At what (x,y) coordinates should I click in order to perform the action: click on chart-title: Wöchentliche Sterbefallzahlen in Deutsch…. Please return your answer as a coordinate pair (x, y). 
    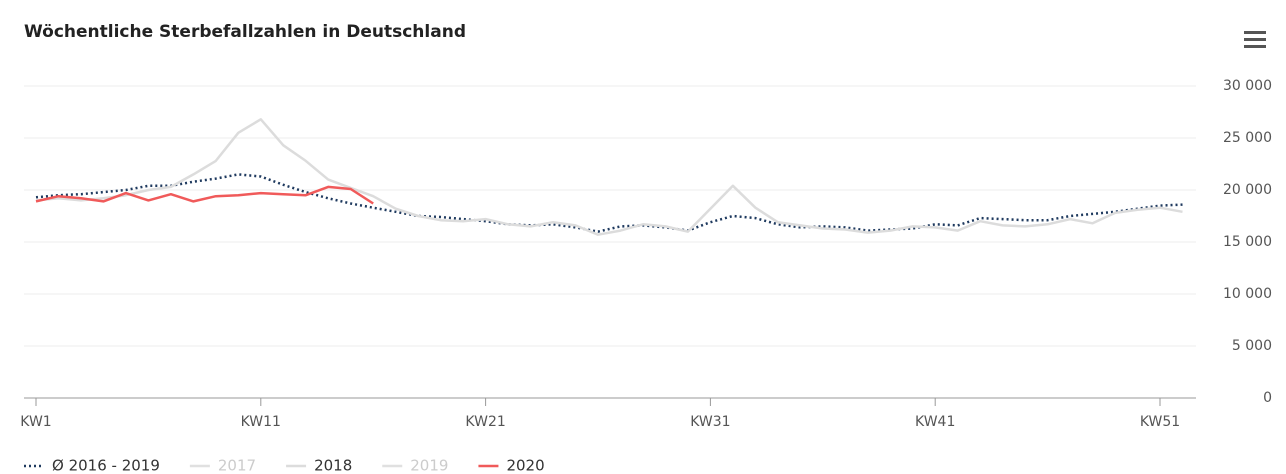
    Looking at the image, I should click on (245, 32).